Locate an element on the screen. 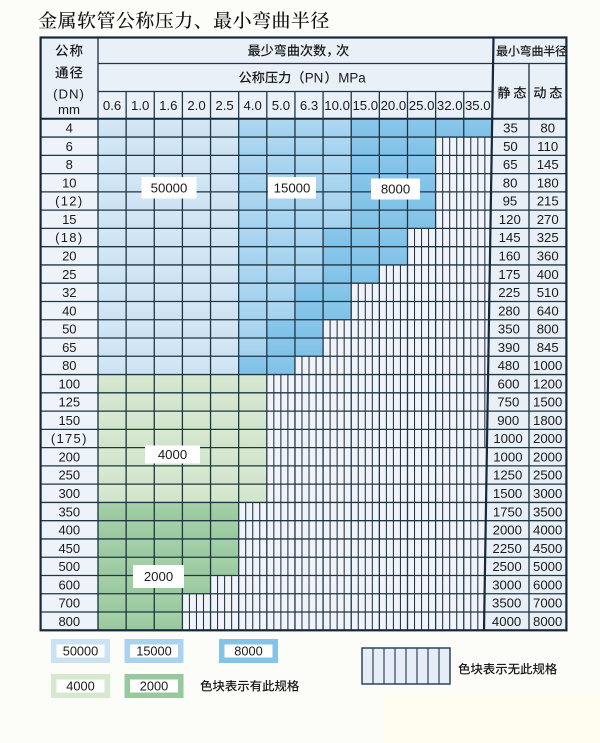  svg-text: 15.0 is located at coordinates (365, 105).